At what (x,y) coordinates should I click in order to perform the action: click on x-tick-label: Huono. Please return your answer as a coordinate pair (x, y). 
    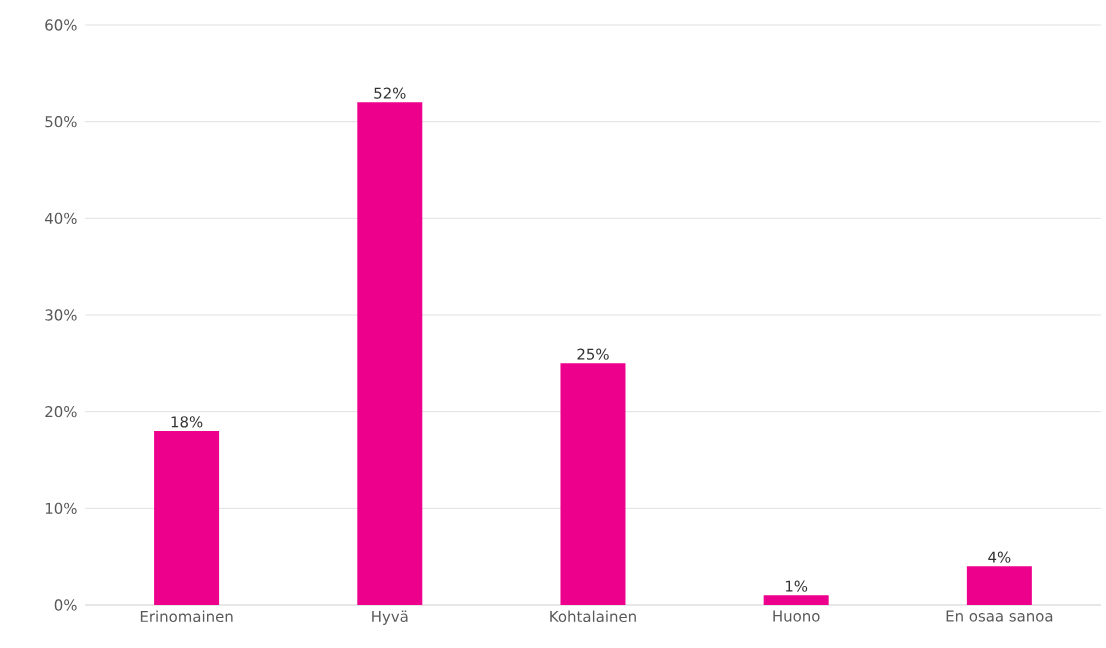
    Looking at the image, I should click on (796, 616).